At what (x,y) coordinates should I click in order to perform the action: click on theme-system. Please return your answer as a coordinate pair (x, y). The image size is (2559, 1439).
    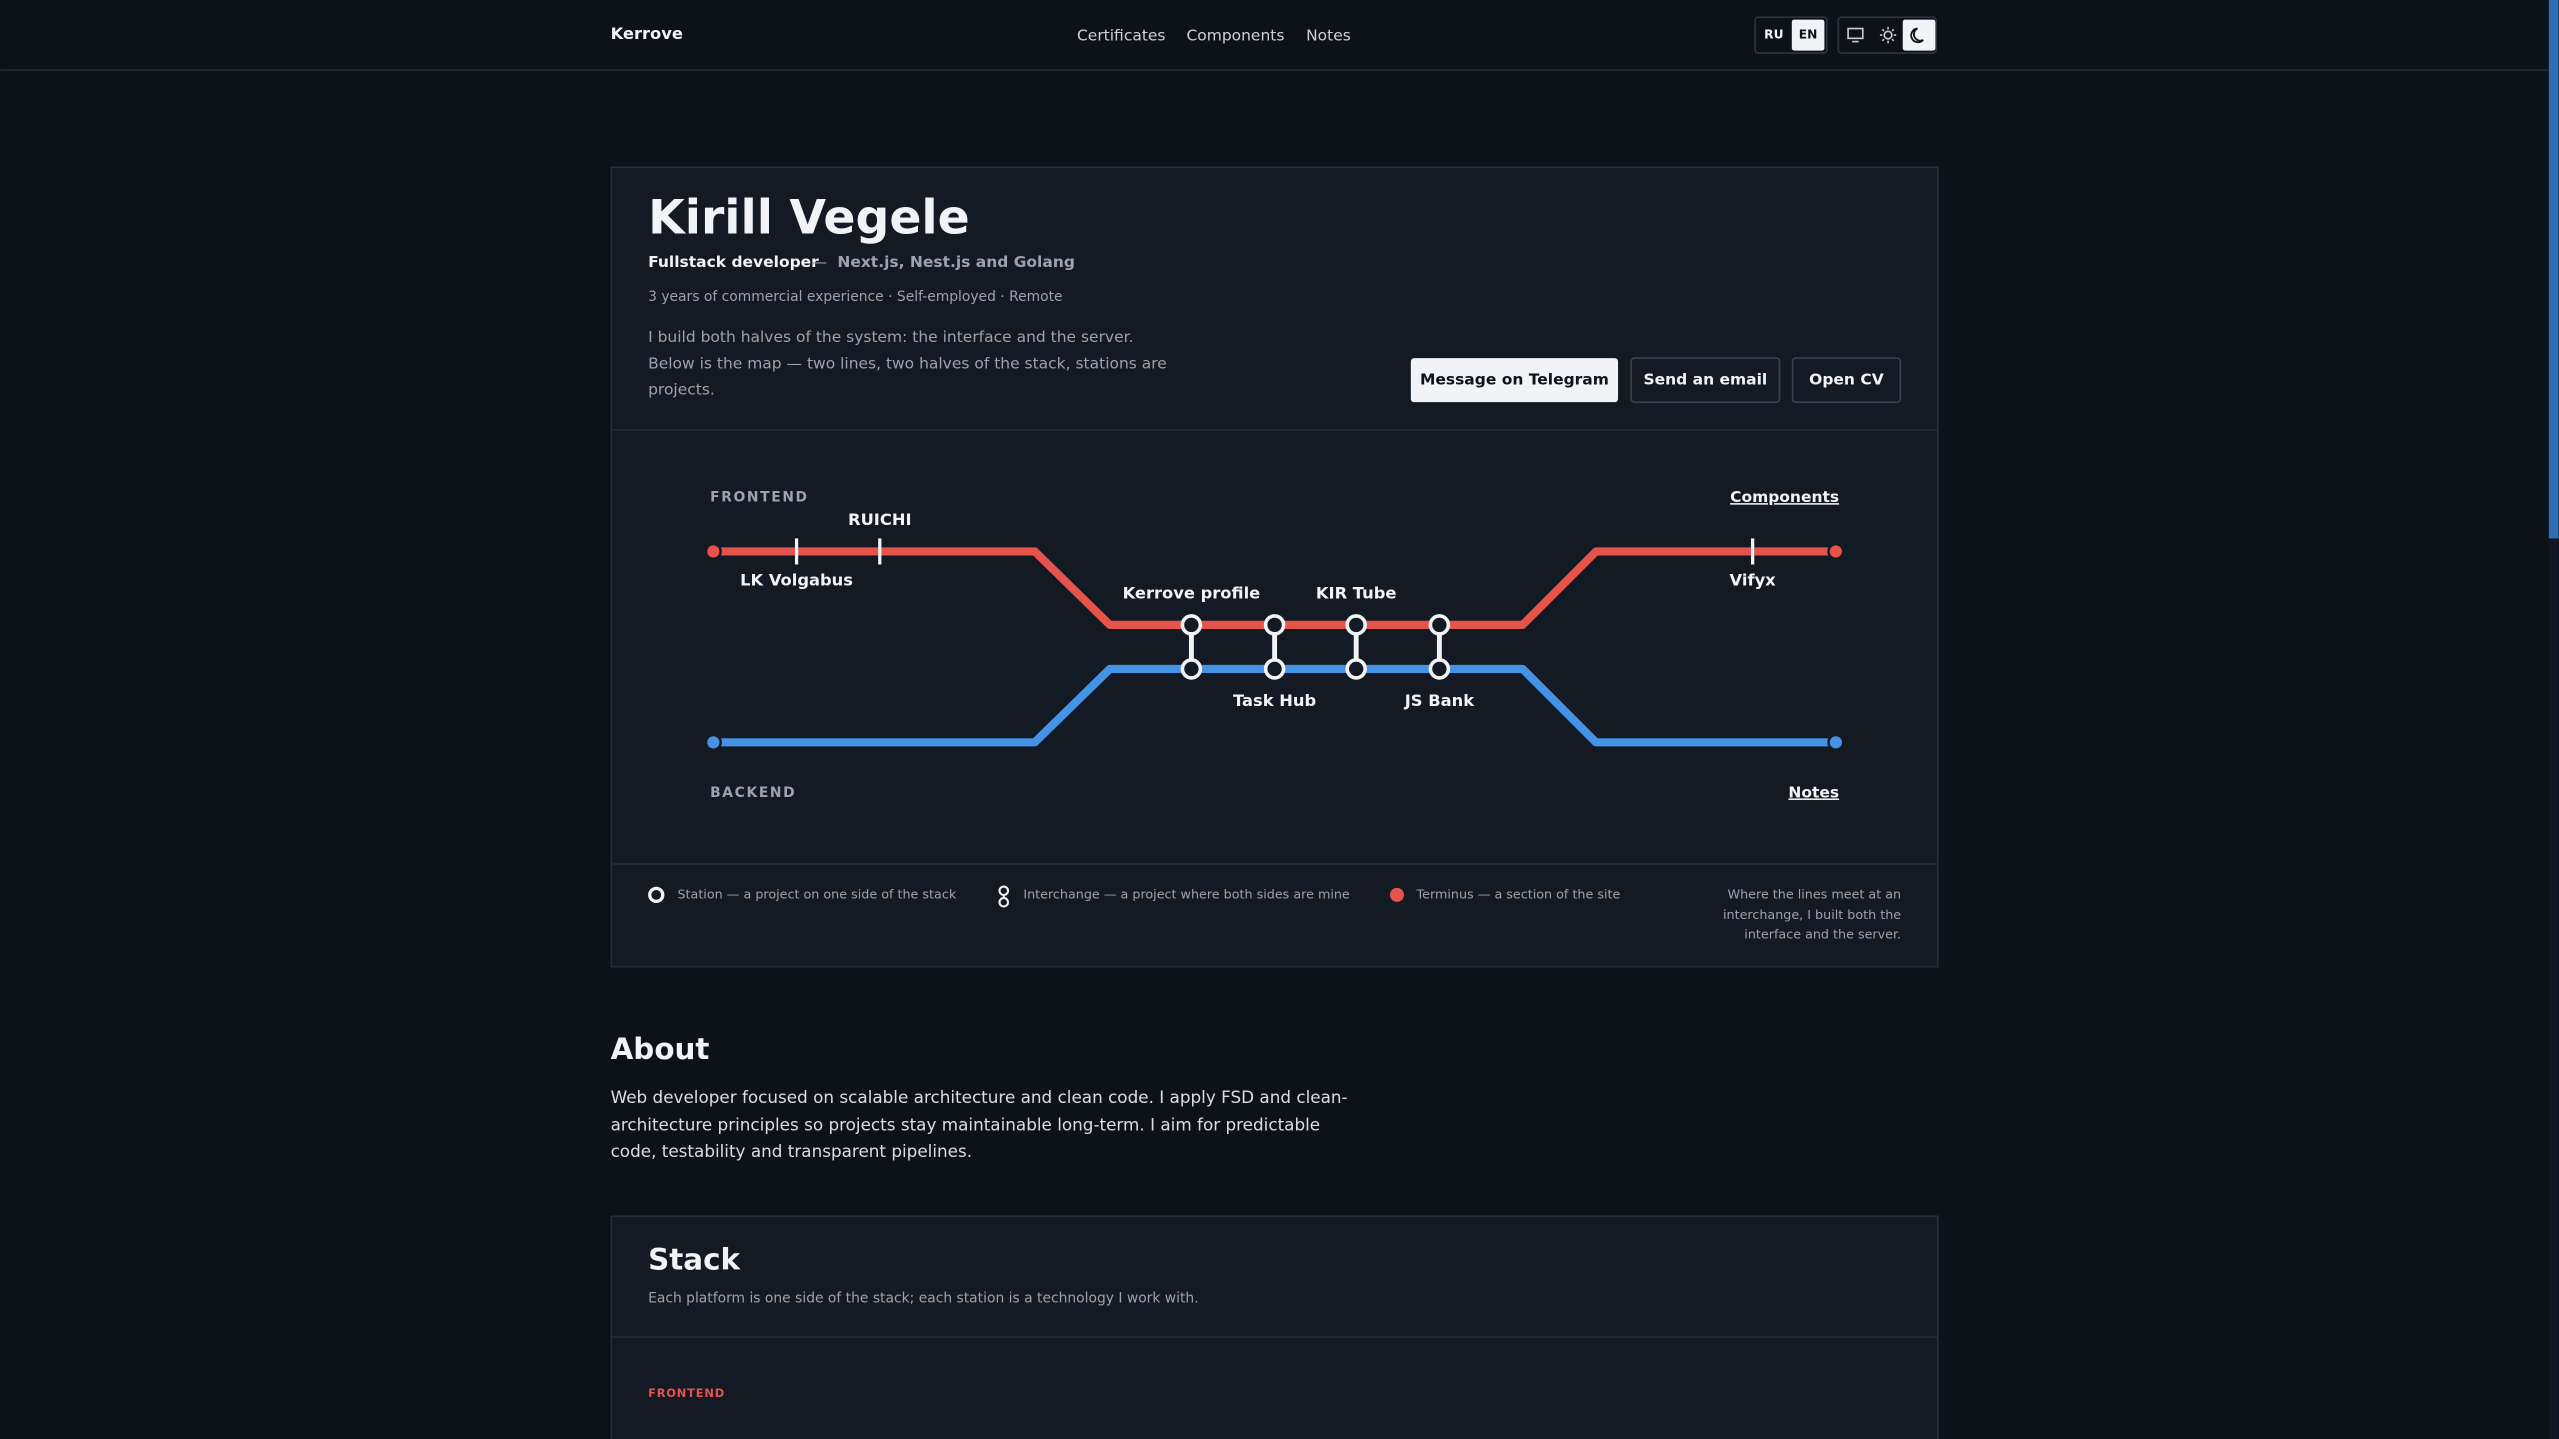
    Looking at the image, I should click on (1855, 35).